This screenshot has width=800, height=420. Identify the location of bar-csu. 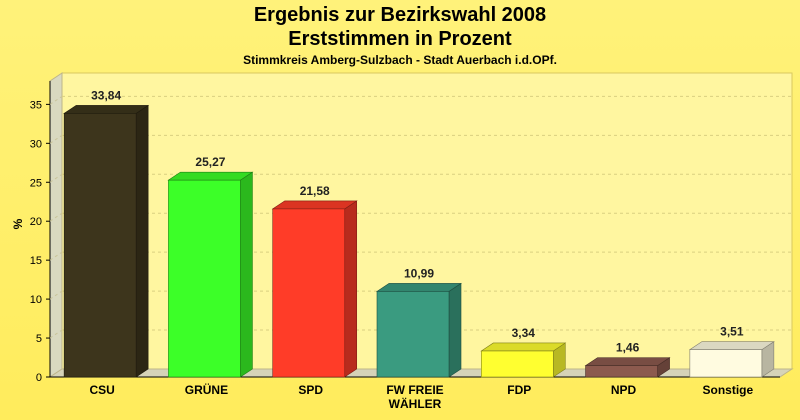
(106, 241).